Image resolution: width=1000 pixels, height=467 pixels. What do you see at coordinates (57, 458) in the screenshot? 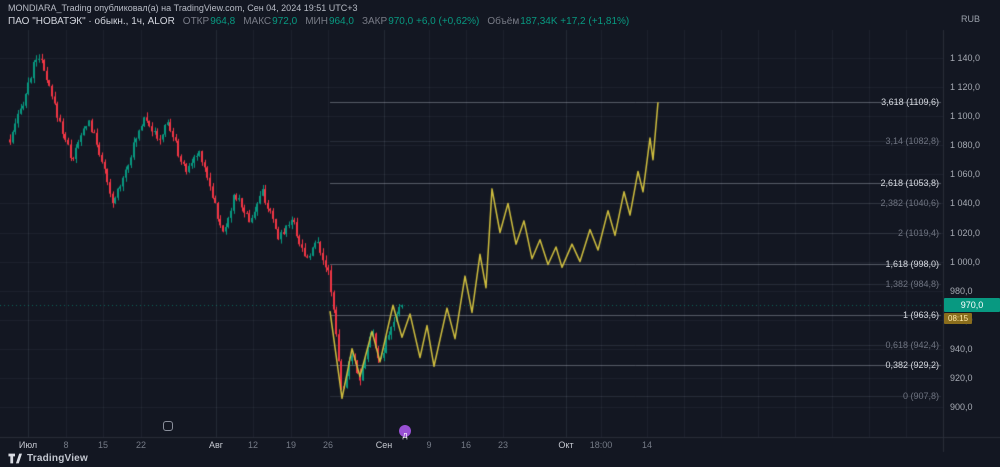
I see `tradingview-brand: TradingView` at bounding box center [57, 458].